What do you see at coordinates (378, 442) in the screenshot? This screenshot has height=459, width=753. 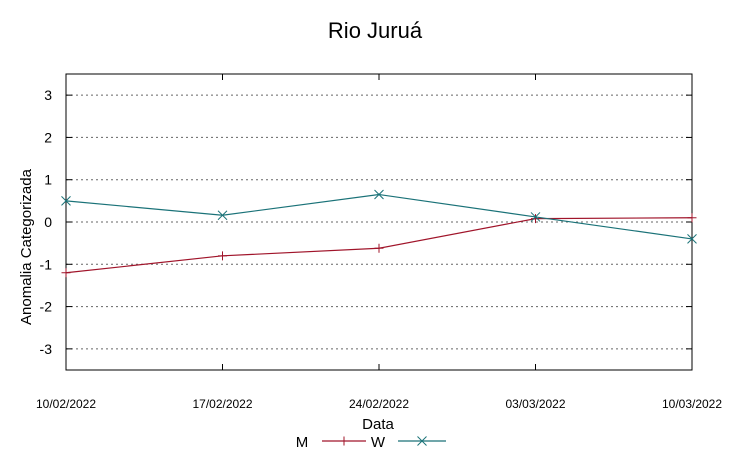 I see `legend-label-w: W` at bounding box center [378, 442].